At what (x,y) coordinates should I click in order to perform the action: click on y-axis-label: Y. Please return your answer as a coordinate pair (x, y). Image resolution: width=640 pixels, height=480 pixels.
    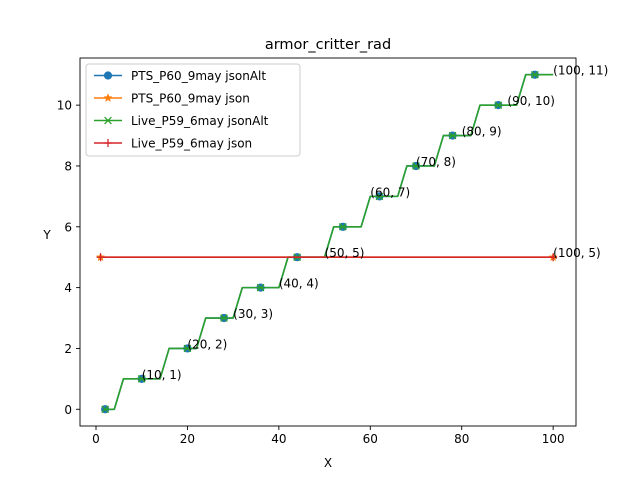
    Looking at the image, I should click on (46, 235).